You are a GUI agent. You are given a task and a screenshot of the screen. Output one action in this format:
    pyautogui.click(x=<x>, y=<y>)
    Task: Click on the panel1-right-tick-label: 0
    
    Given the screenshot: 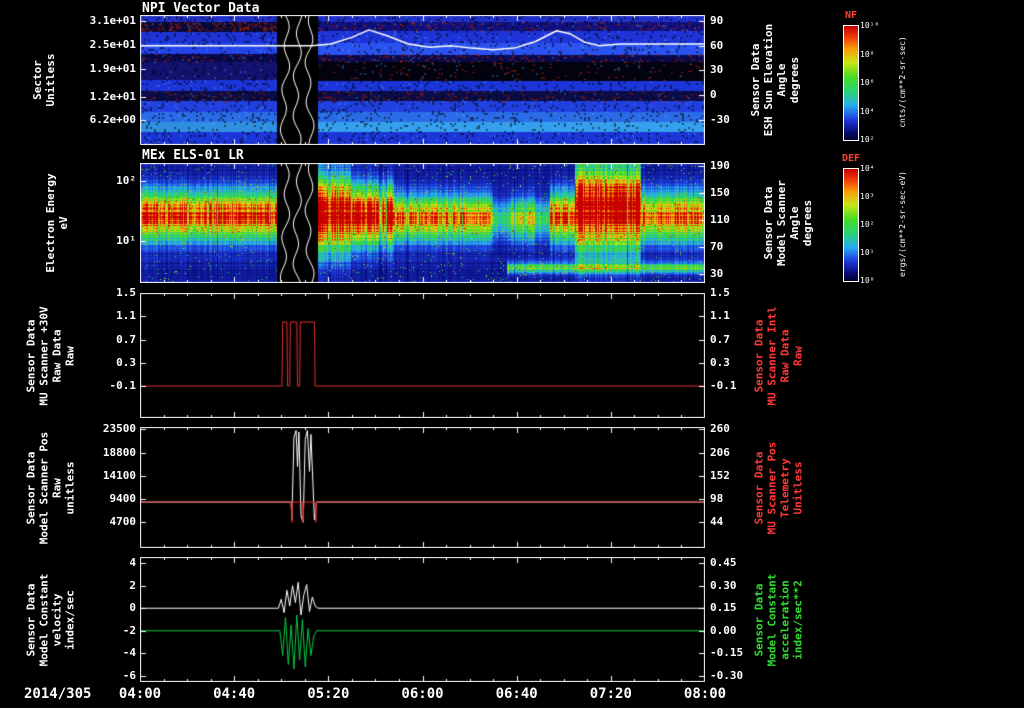 What is the action you would take?
    pyautogui.click(x=713, y=95)
    